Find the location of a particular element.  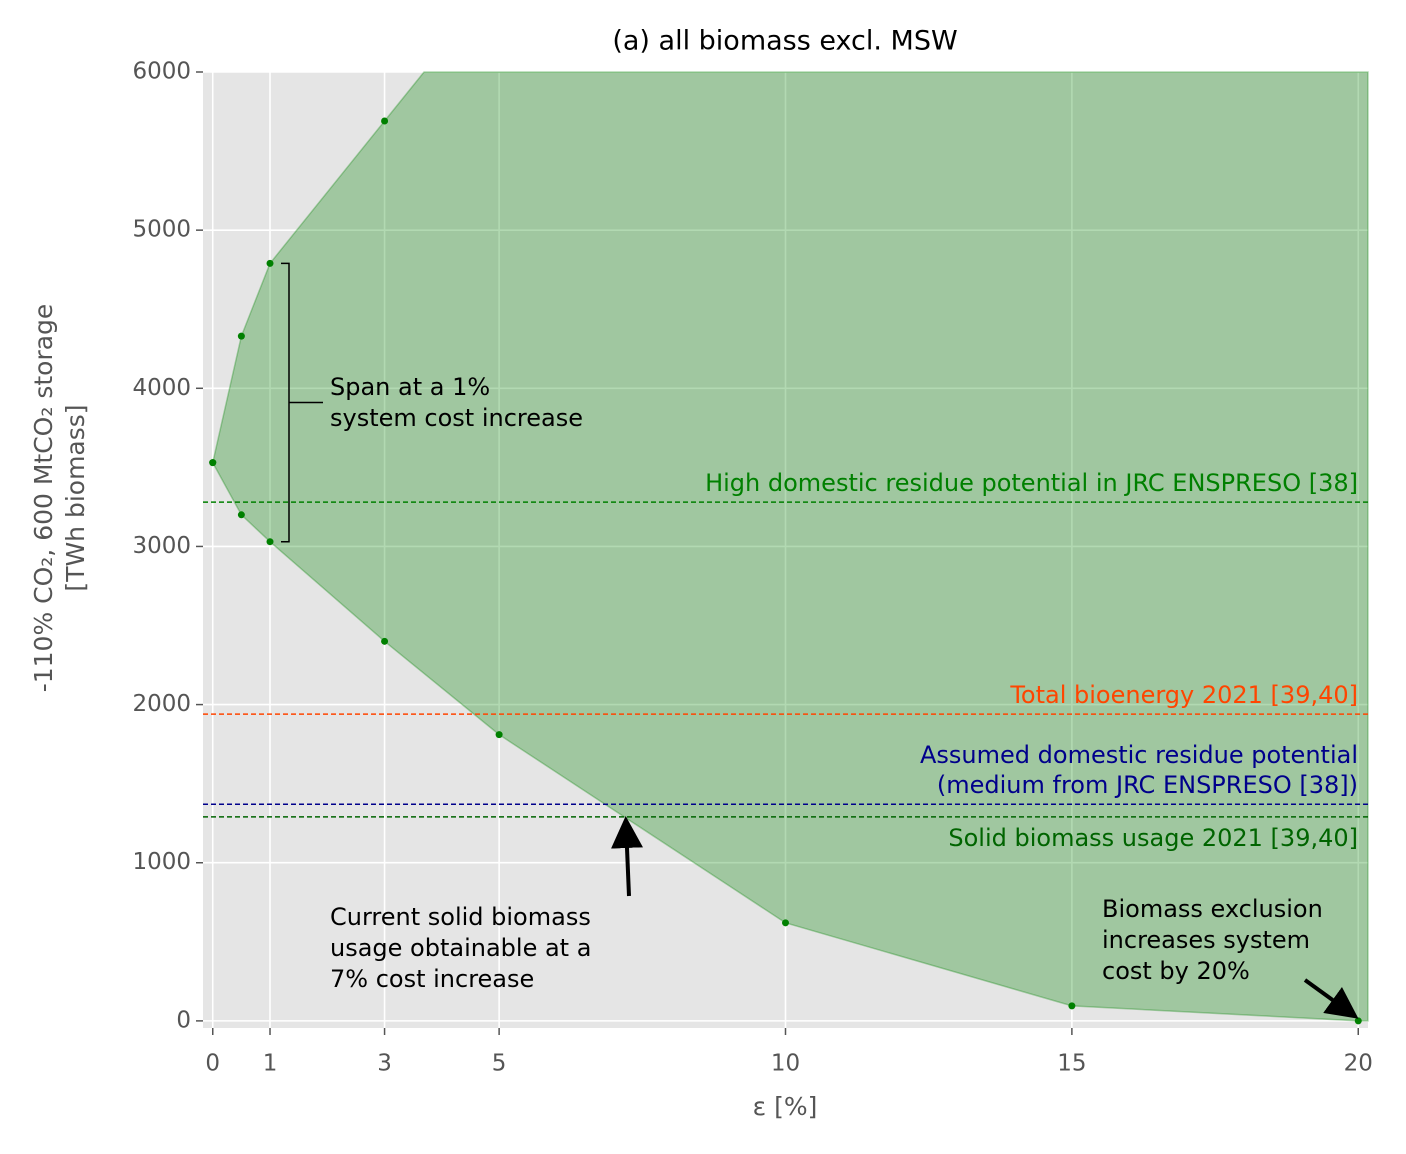

x-tick-label: 10 is located at coordinates (785, 1064).